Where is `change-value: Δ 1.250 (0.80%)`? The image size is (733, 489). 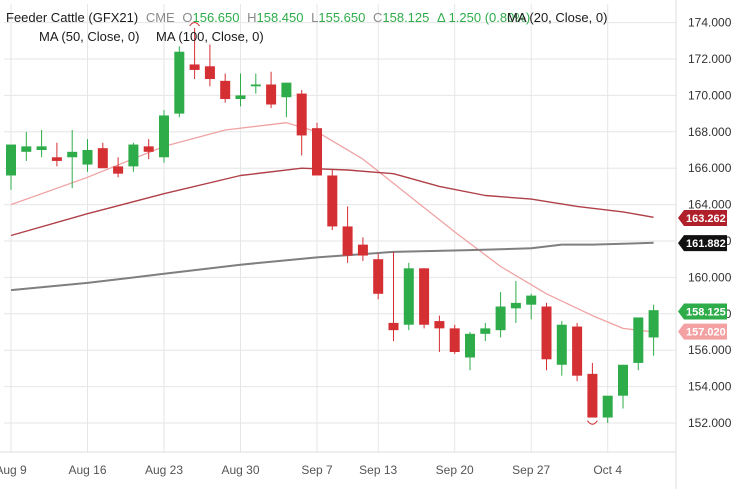
change-value: Δ 1.250 (0.80%) is located at coordinates (484, 17).